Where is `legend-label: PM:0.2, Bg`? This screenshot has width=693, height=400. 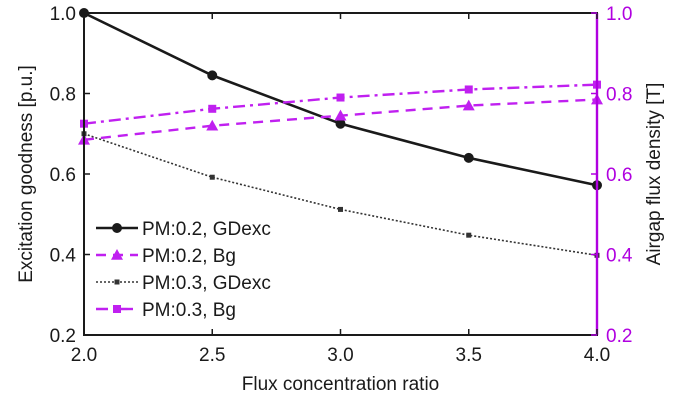
legend-label: PM:0.2, Bg is located at coordinates (189, 256).